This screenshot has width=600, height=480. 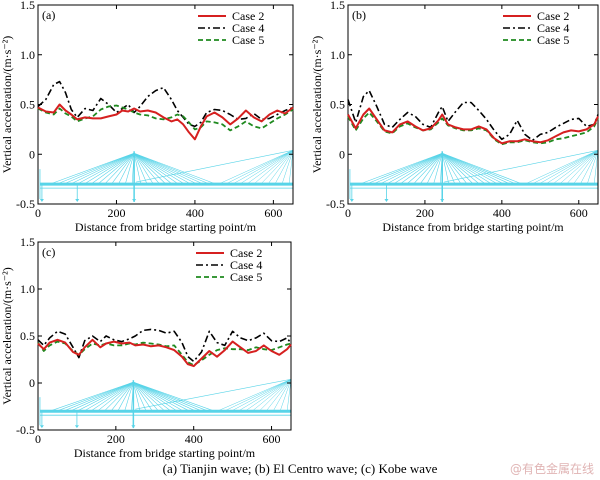 What do you see at coordinates (551, 469) in the screenshot?
I see `watermark: @有色金属在线` at bounding box center [551, 469].